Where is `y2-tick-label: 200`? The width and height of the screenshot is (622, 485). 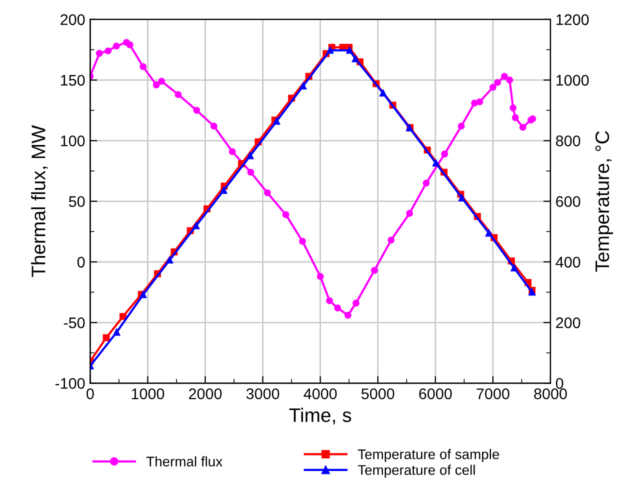
y2-tick-label: 200 is located at coordinates (568, 322).